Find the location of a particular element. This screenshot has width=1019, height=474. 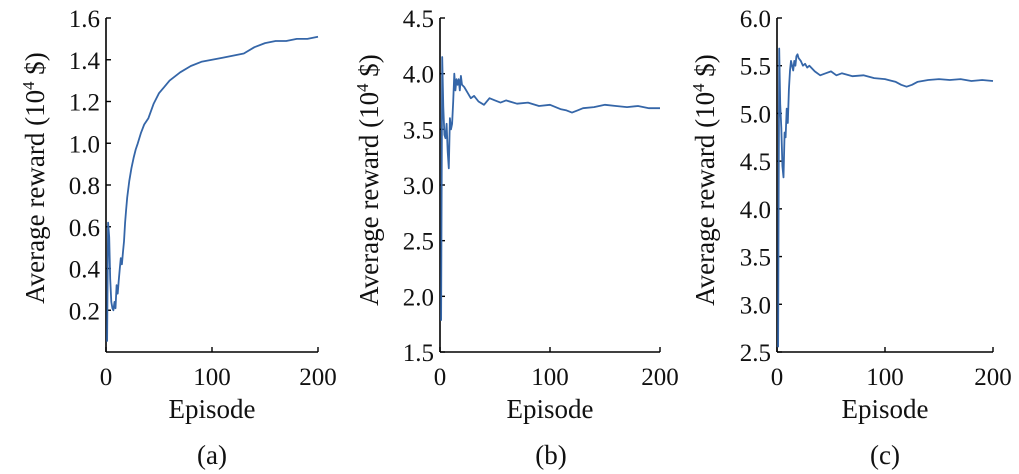

y-tick-label: 1.4 is located at coordinates (85, 61).